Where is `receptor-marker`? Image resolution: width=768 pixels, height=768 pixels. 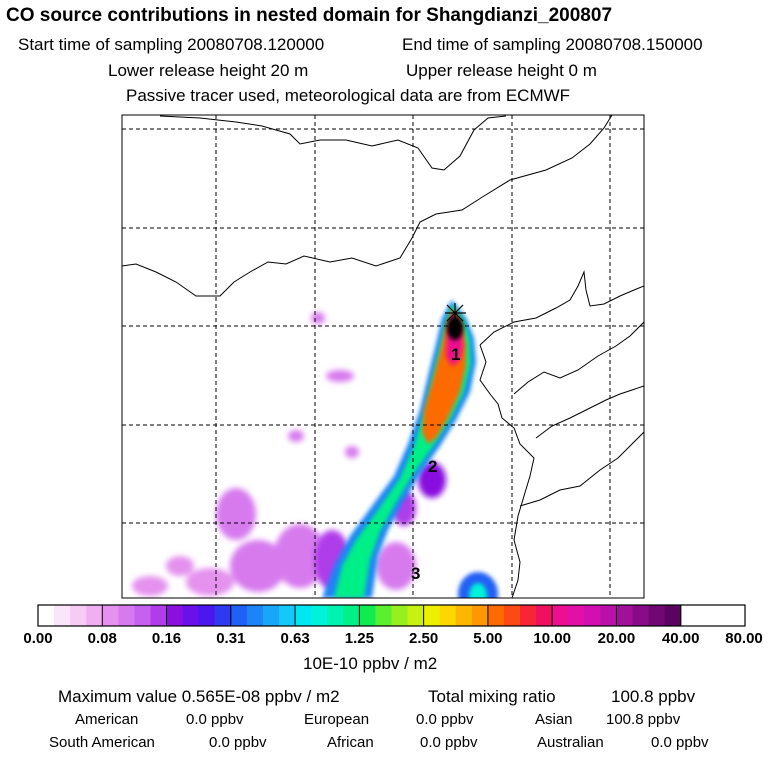
receptor-marker is located at coordinates (455, 313).